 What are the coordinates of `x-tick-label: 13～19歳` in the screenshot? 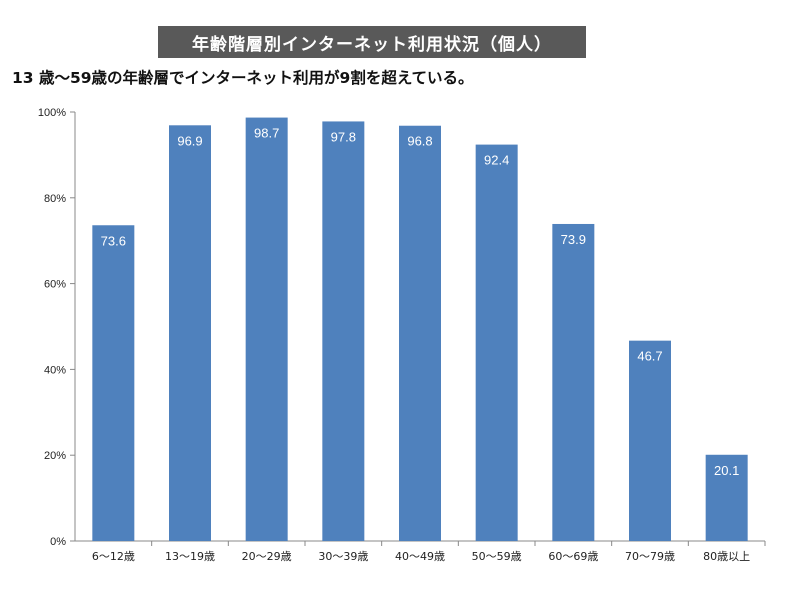 It's located at (190, 556).